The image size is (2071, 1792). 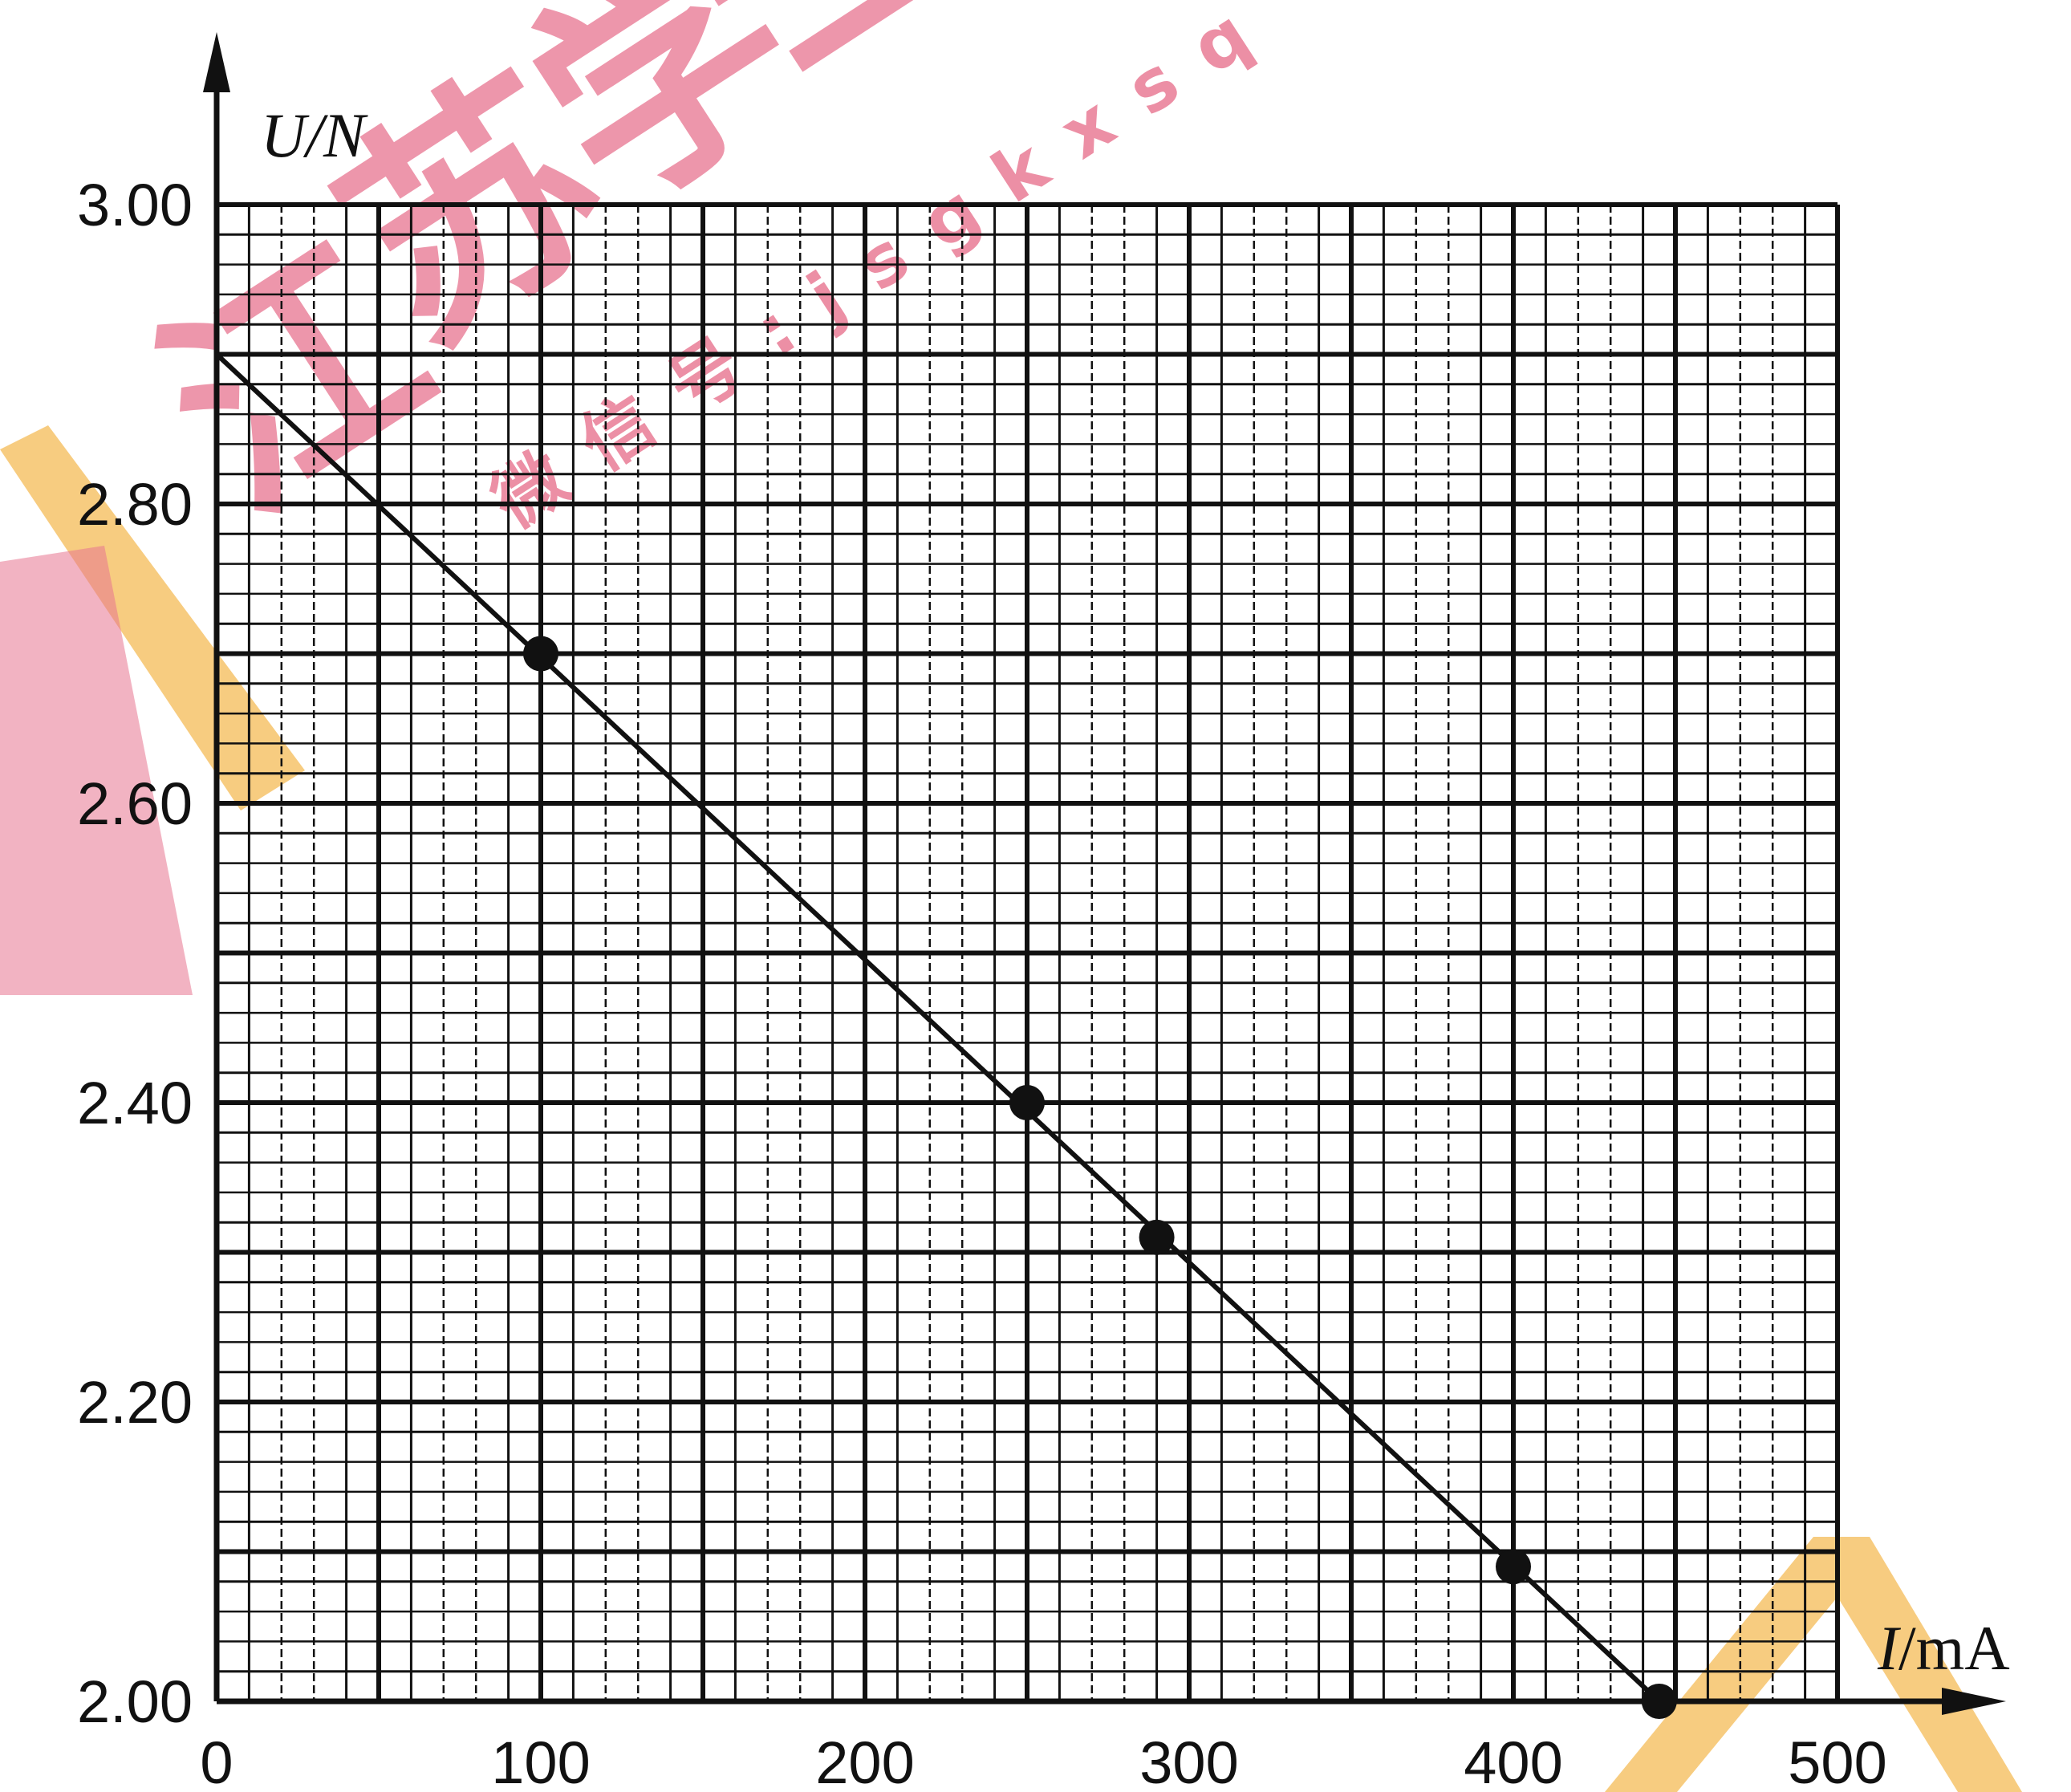 I want to click on x-axis-arrow-icon, so click(x=1974, y=1701).